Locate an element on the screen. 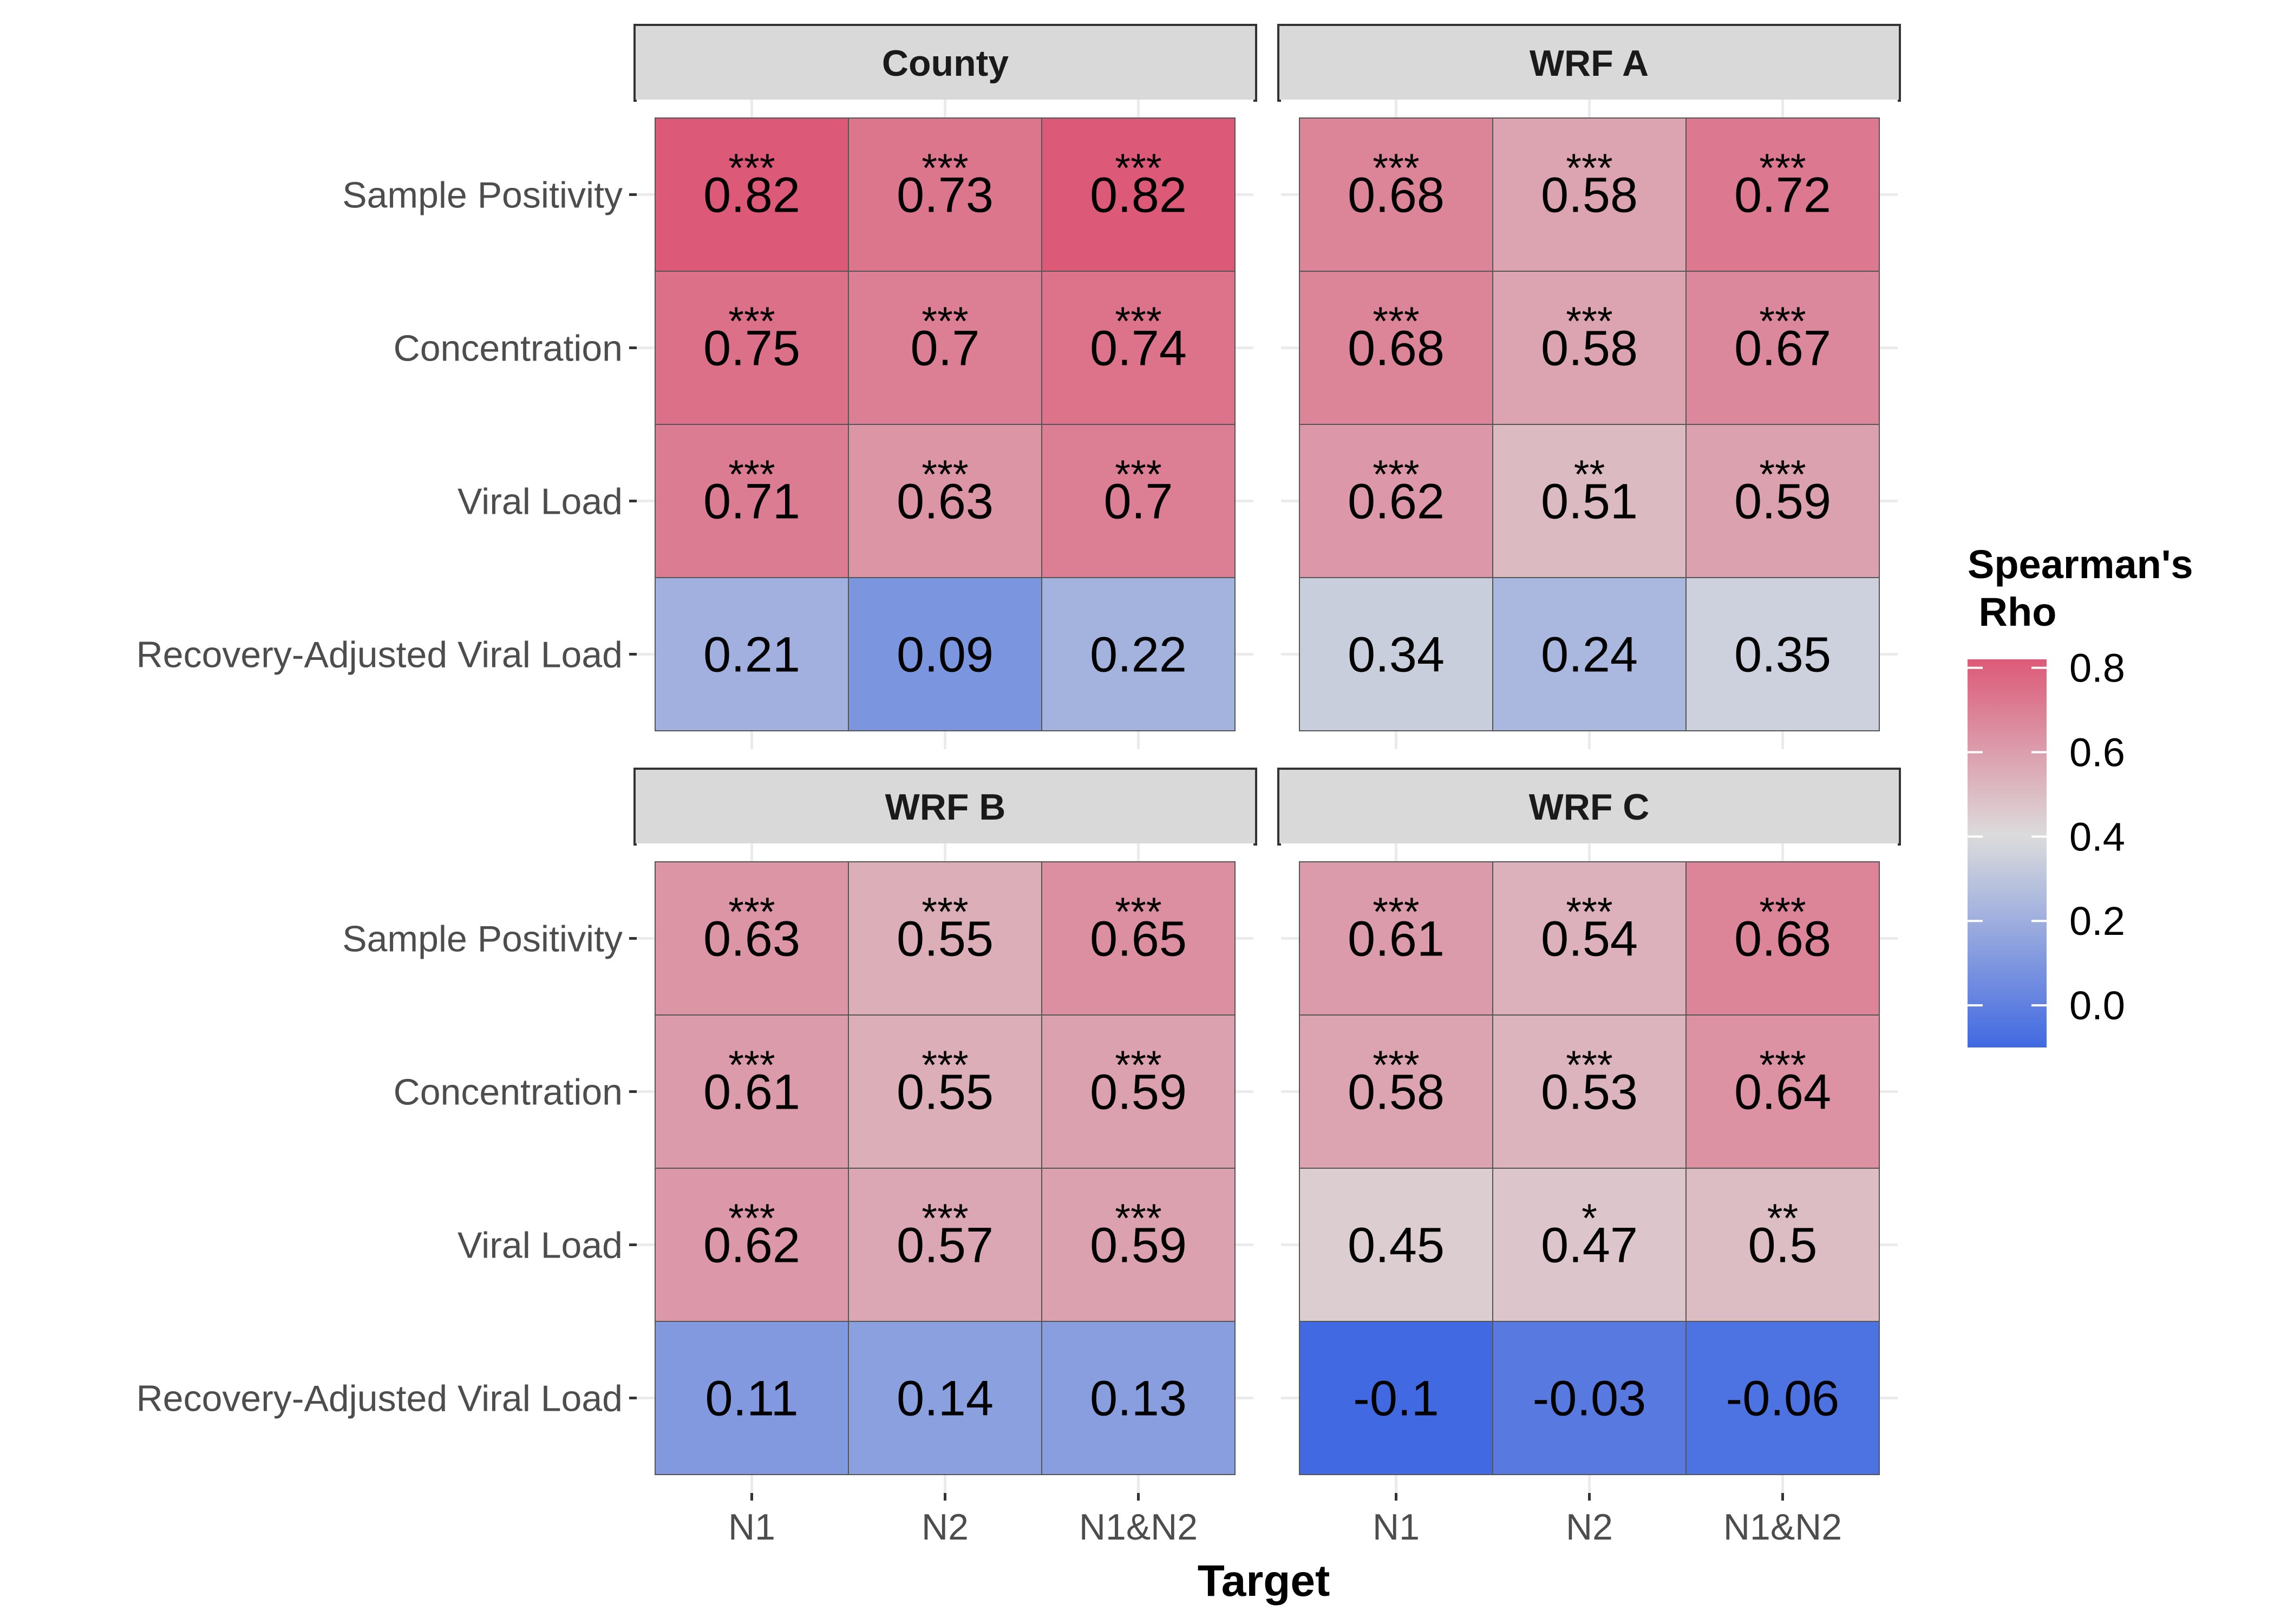 The width and height of the screenshot is (2274, 1624). heatmap-cell: 0.7*** is located at coordinates (945, 348).